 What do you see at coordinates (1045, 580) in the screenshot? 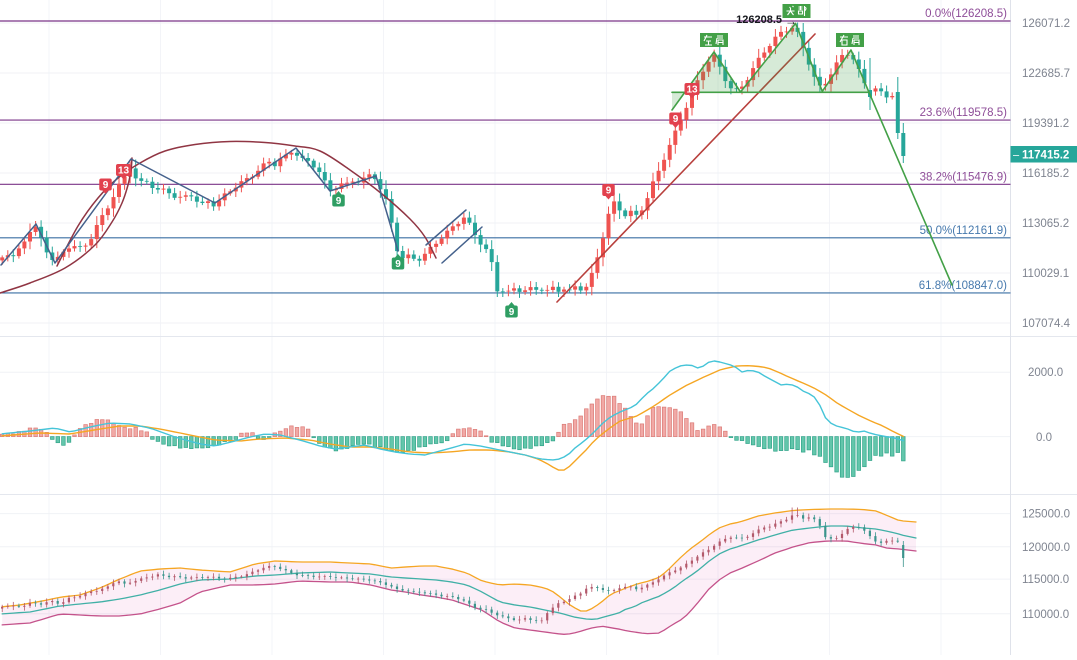
I see `svg-text: 115000.0` at bounding box center [1045, 580].